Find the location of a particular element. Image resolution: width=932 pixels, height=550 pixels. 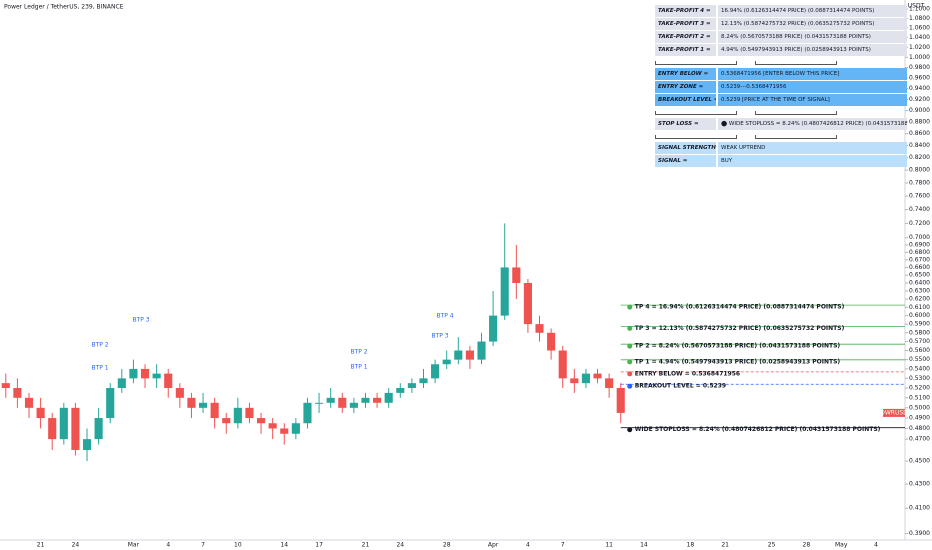

y-tick-label: 0.5600 is located at coordinates (919, 350).